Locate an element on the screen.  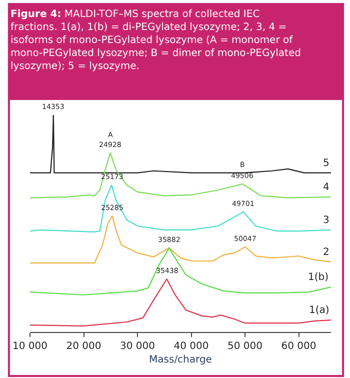
x-tick-label: 40 000 is located at coordinates (191, 346).